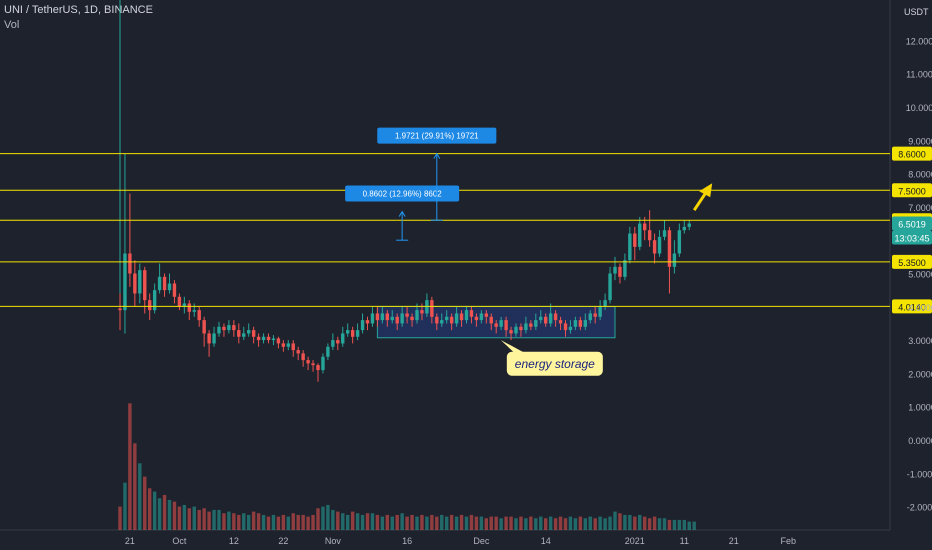  I want to click on measure-label: 0.8602 (12.96%) 8602, so click(403, 194).